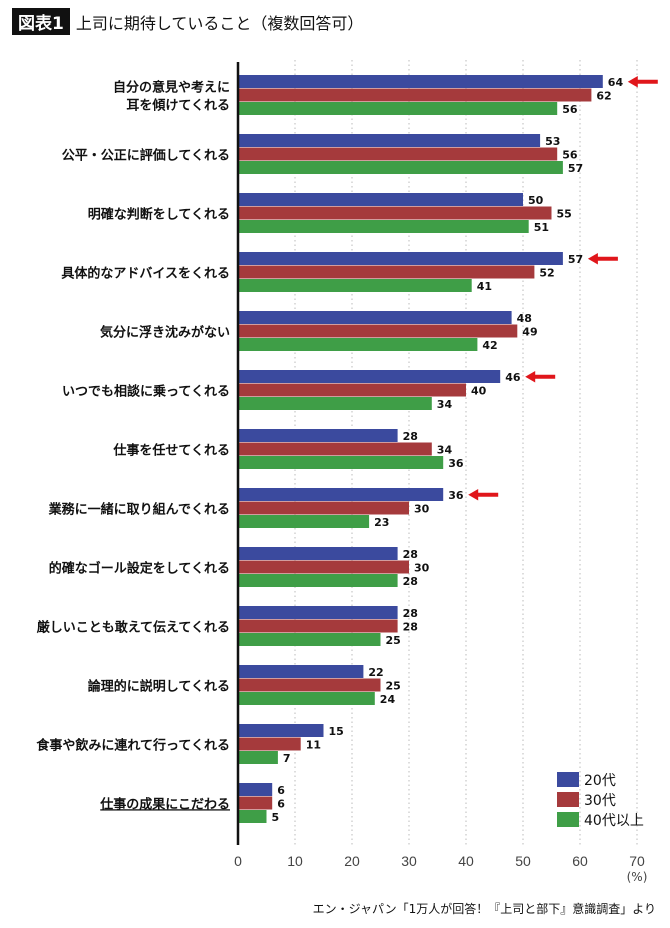 Image resolution: width=670 pixels, height=928 pixels. Describe the element at coordinates (575, 259) in the screenshot. I see `data-label: 57` at that location.